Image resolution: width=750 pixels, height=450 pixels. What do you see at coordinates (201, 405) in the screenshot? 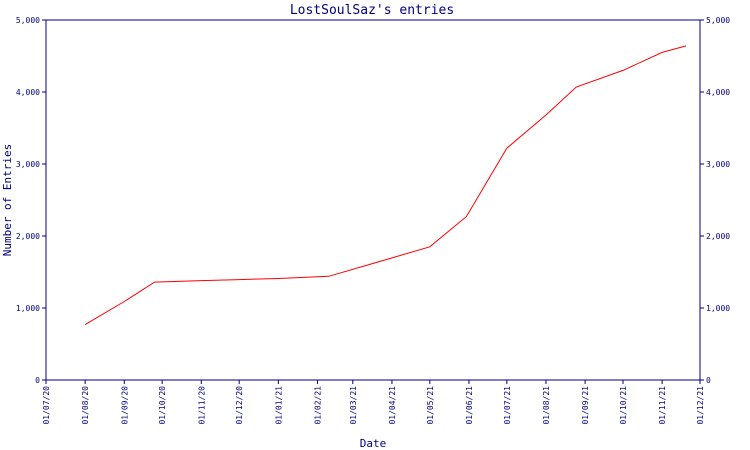
I see `x-tick-label: 01/11/20` at bounding box center [201, 405].